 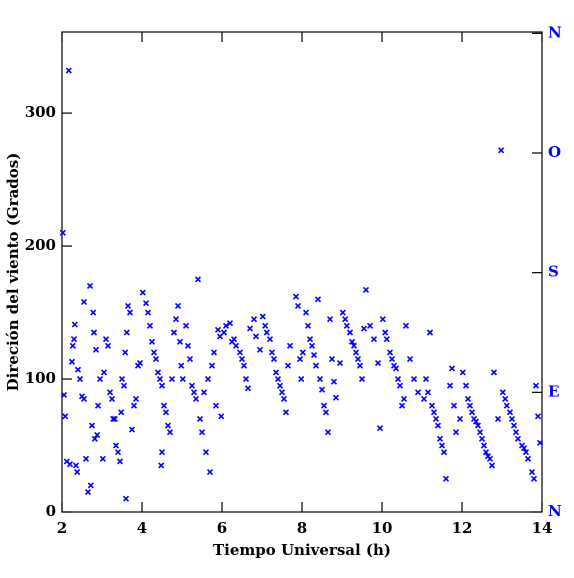 What do you see at coordinates (40, 378) in the screenshot?
I see `y-tick-label: 100` at bounding box center [40, 378].